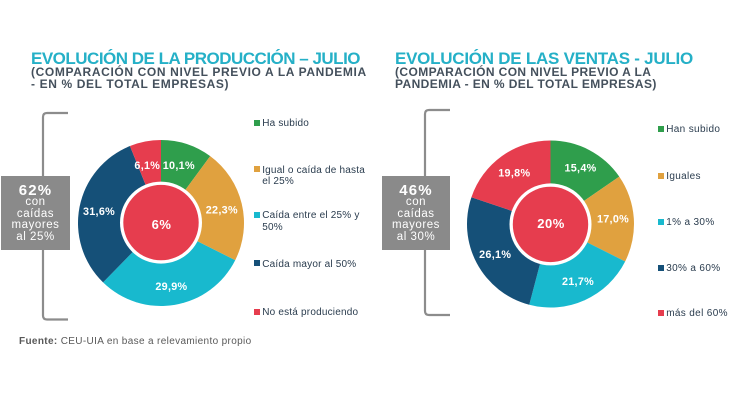 This screenshot has width=730, height=410. Describe the element at coordinates (147, 166) in the screenshot. I see `svg-text: 6,1%` at that location.